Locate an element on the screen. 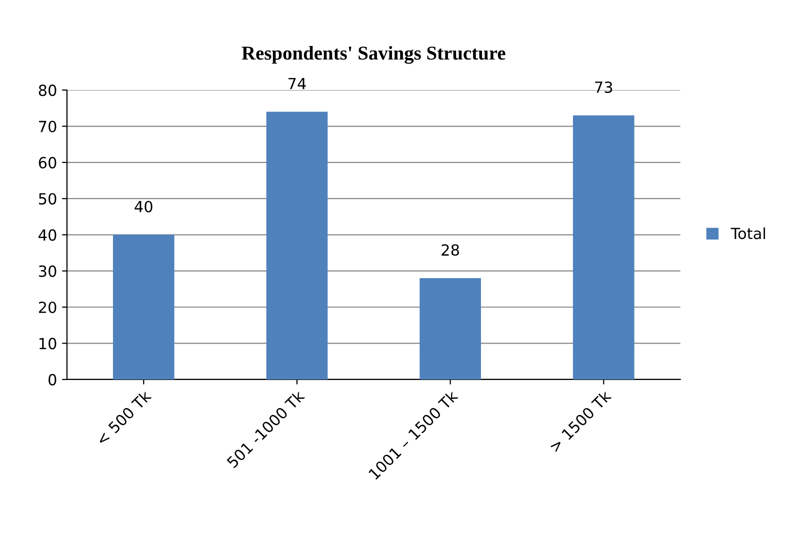 Image resolution: width=807 pixels, height=546 pixels. chart-title: Respondents' Savings Structure is located at coordinates (374, 55).